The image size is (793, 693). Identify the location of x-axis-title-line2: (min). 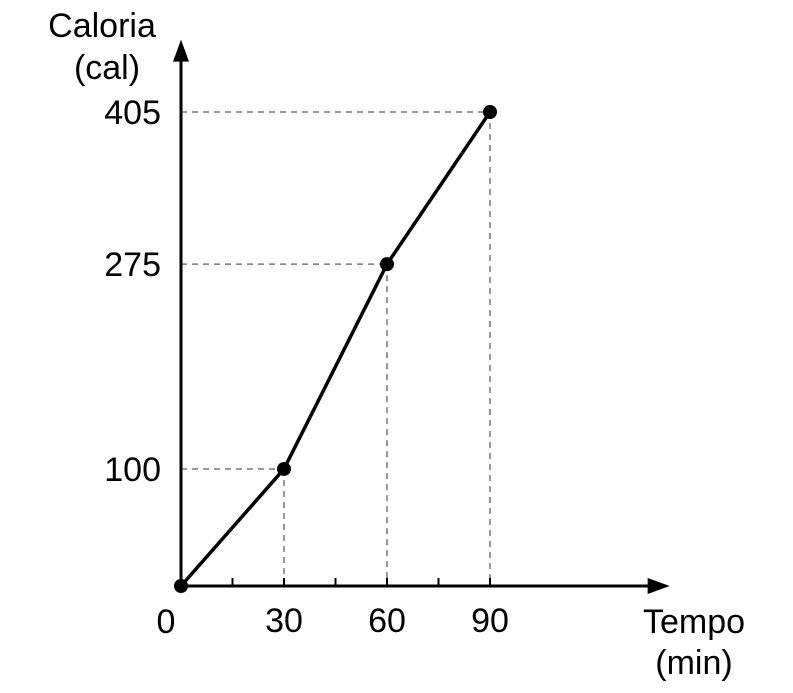
(693, 663).